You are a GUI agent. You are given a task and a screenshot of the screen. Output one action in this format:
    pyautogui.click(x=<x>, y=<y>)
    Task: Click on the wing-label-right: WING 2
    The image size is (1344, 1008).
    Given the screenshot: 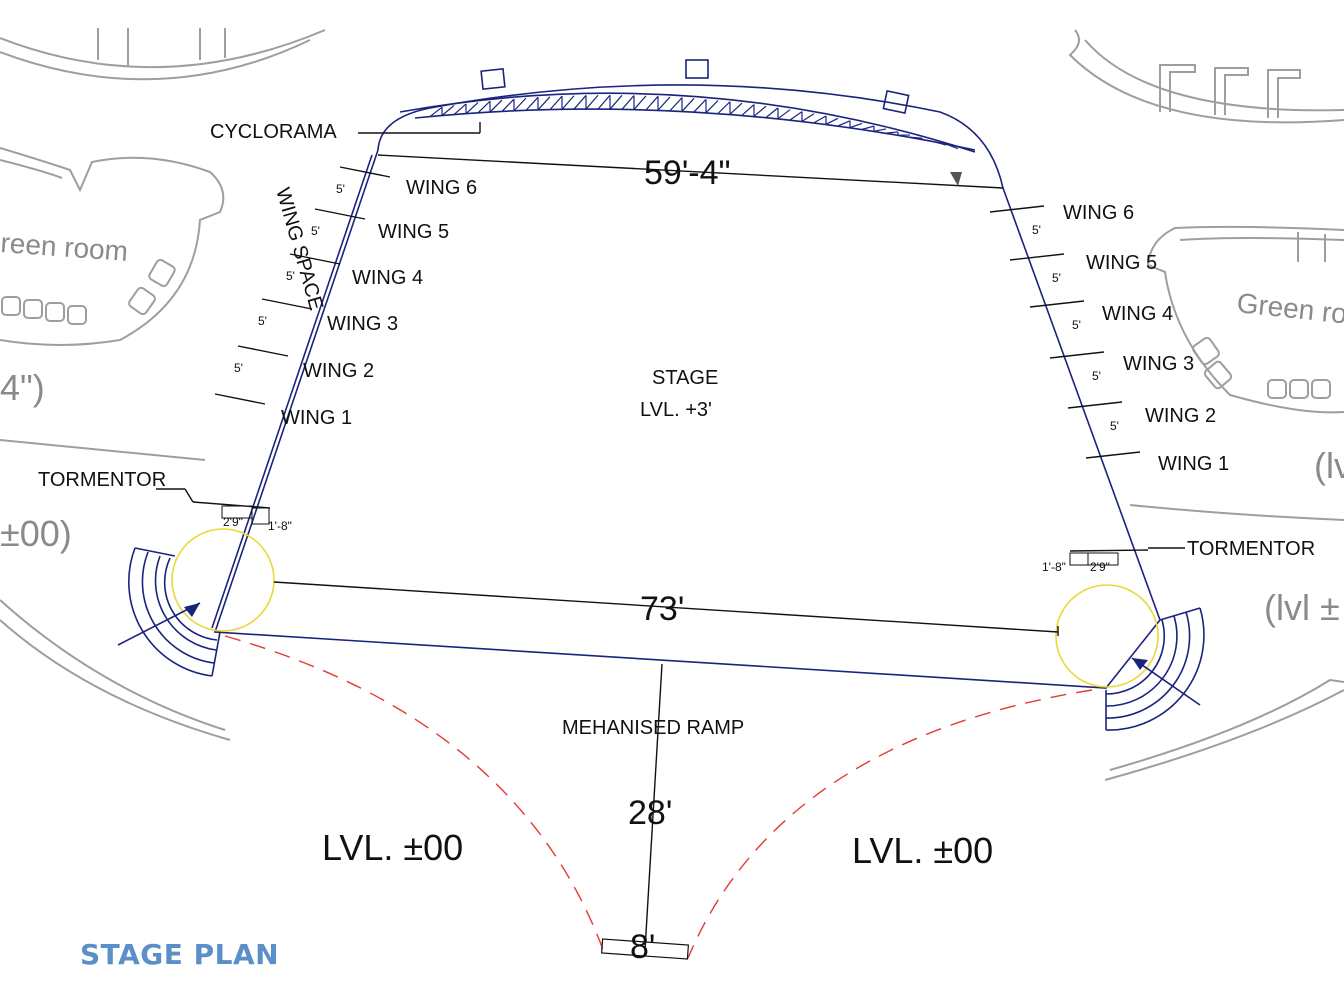 What is the action you would take?
    pyautogui.click(x=1180, y=416)
    